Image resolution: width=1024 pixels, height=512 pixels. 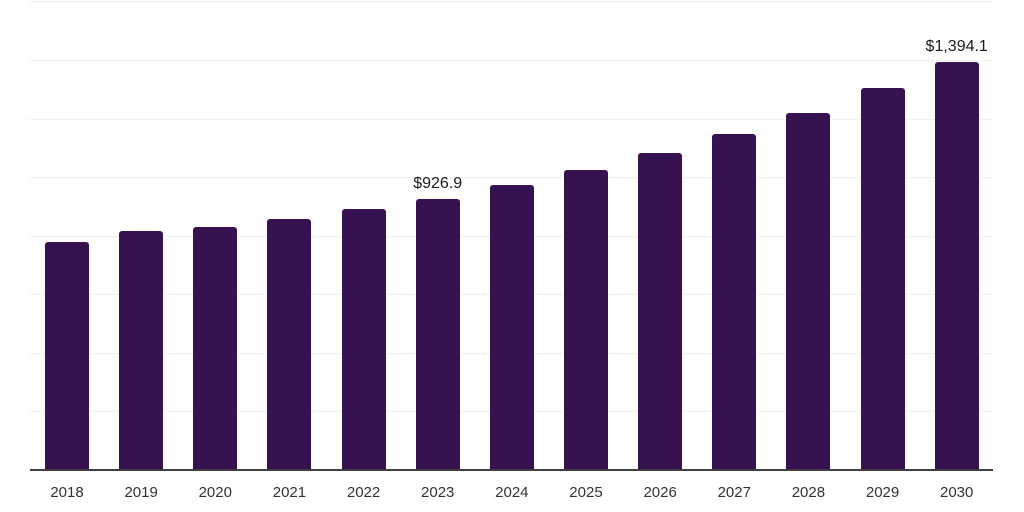 What do you see at coordinates (660, 311) in the screenshot?
I see `bar-2026` at bounding box center [660, 311].